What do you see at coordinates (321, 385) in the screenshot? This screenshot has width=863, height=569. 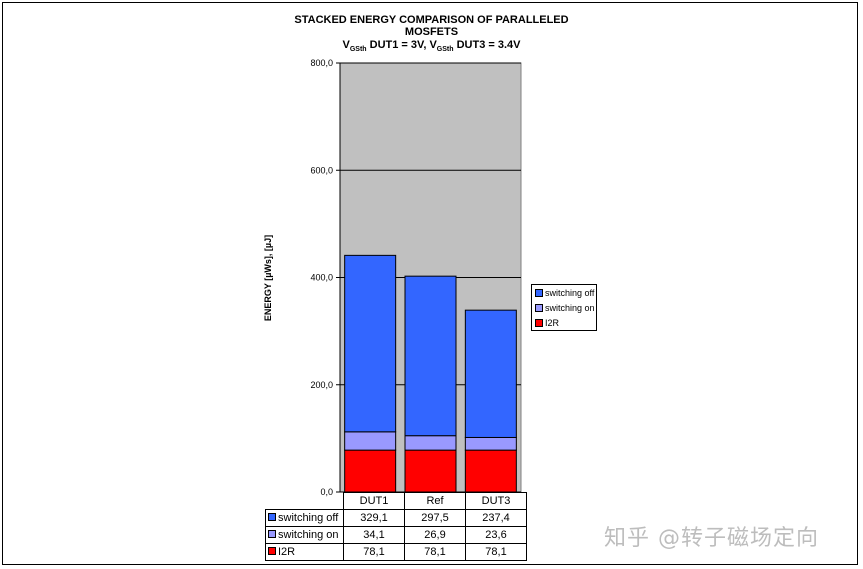 I see `y-tick-label: 200,0` at bounding box center [321, 385].